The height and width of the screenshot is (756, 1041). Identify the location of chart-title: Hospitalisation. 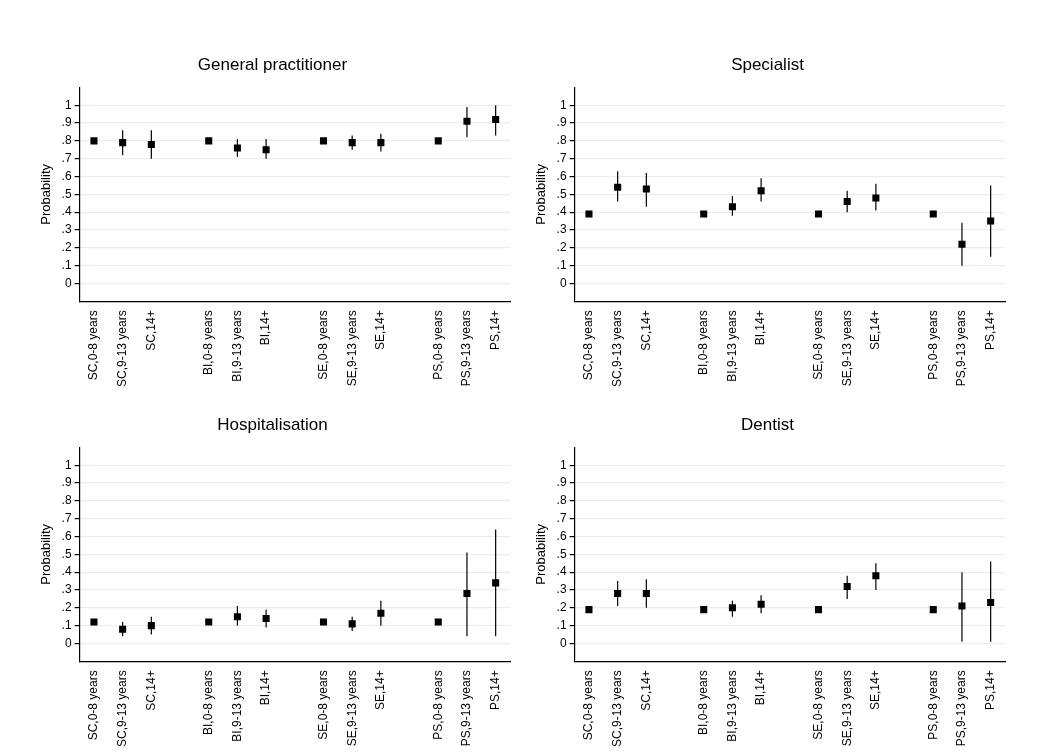
(272, 424).